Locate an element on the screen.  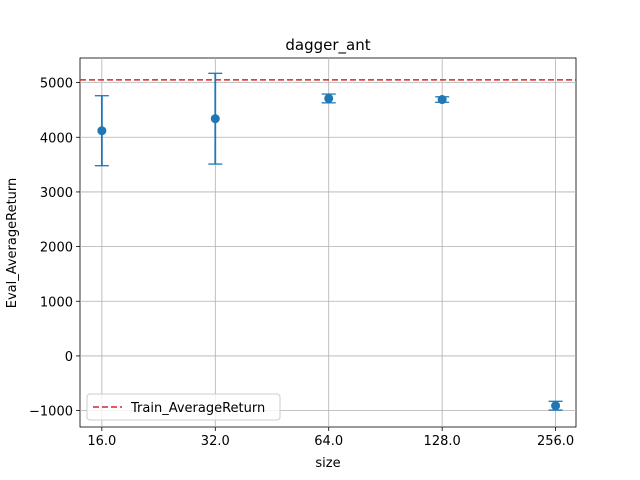
y-tick-label: 5000 is located at coordinates (56, 84).